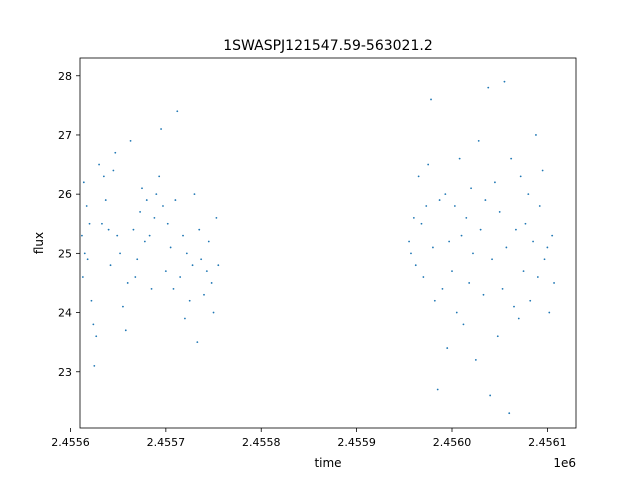 This screenshot has height=485, width=640. What do you see at coordinates (564, 463) in the screenshot?
I see `x-axis-offset-label: 1e6` at bounding box center [564, 463].